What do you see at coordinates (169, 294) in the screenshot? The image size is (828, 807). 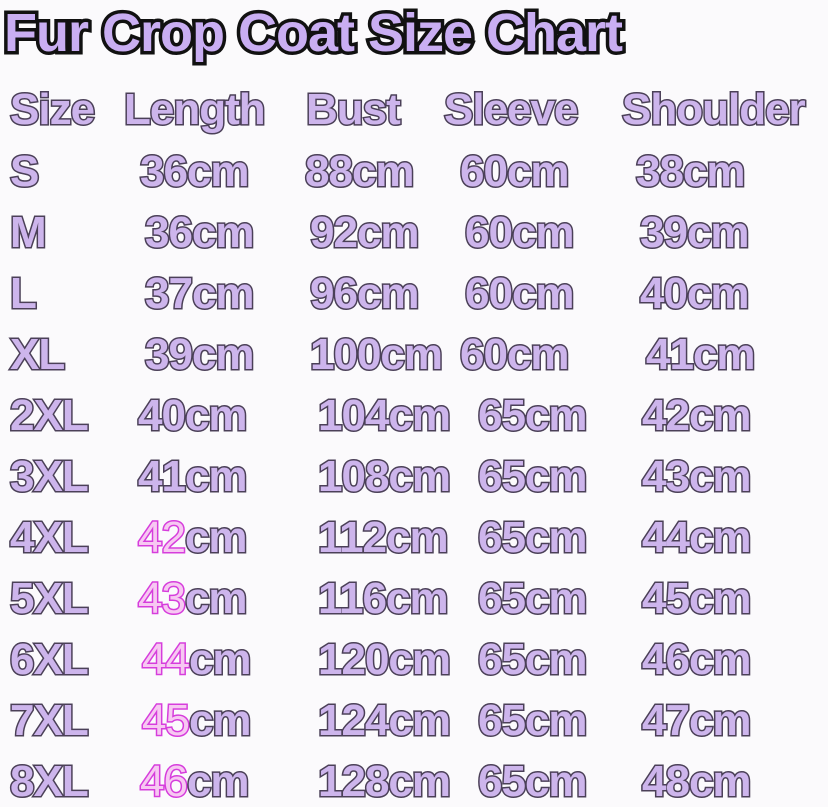 I see `length-value: 37` at bounding box center [169, 294].